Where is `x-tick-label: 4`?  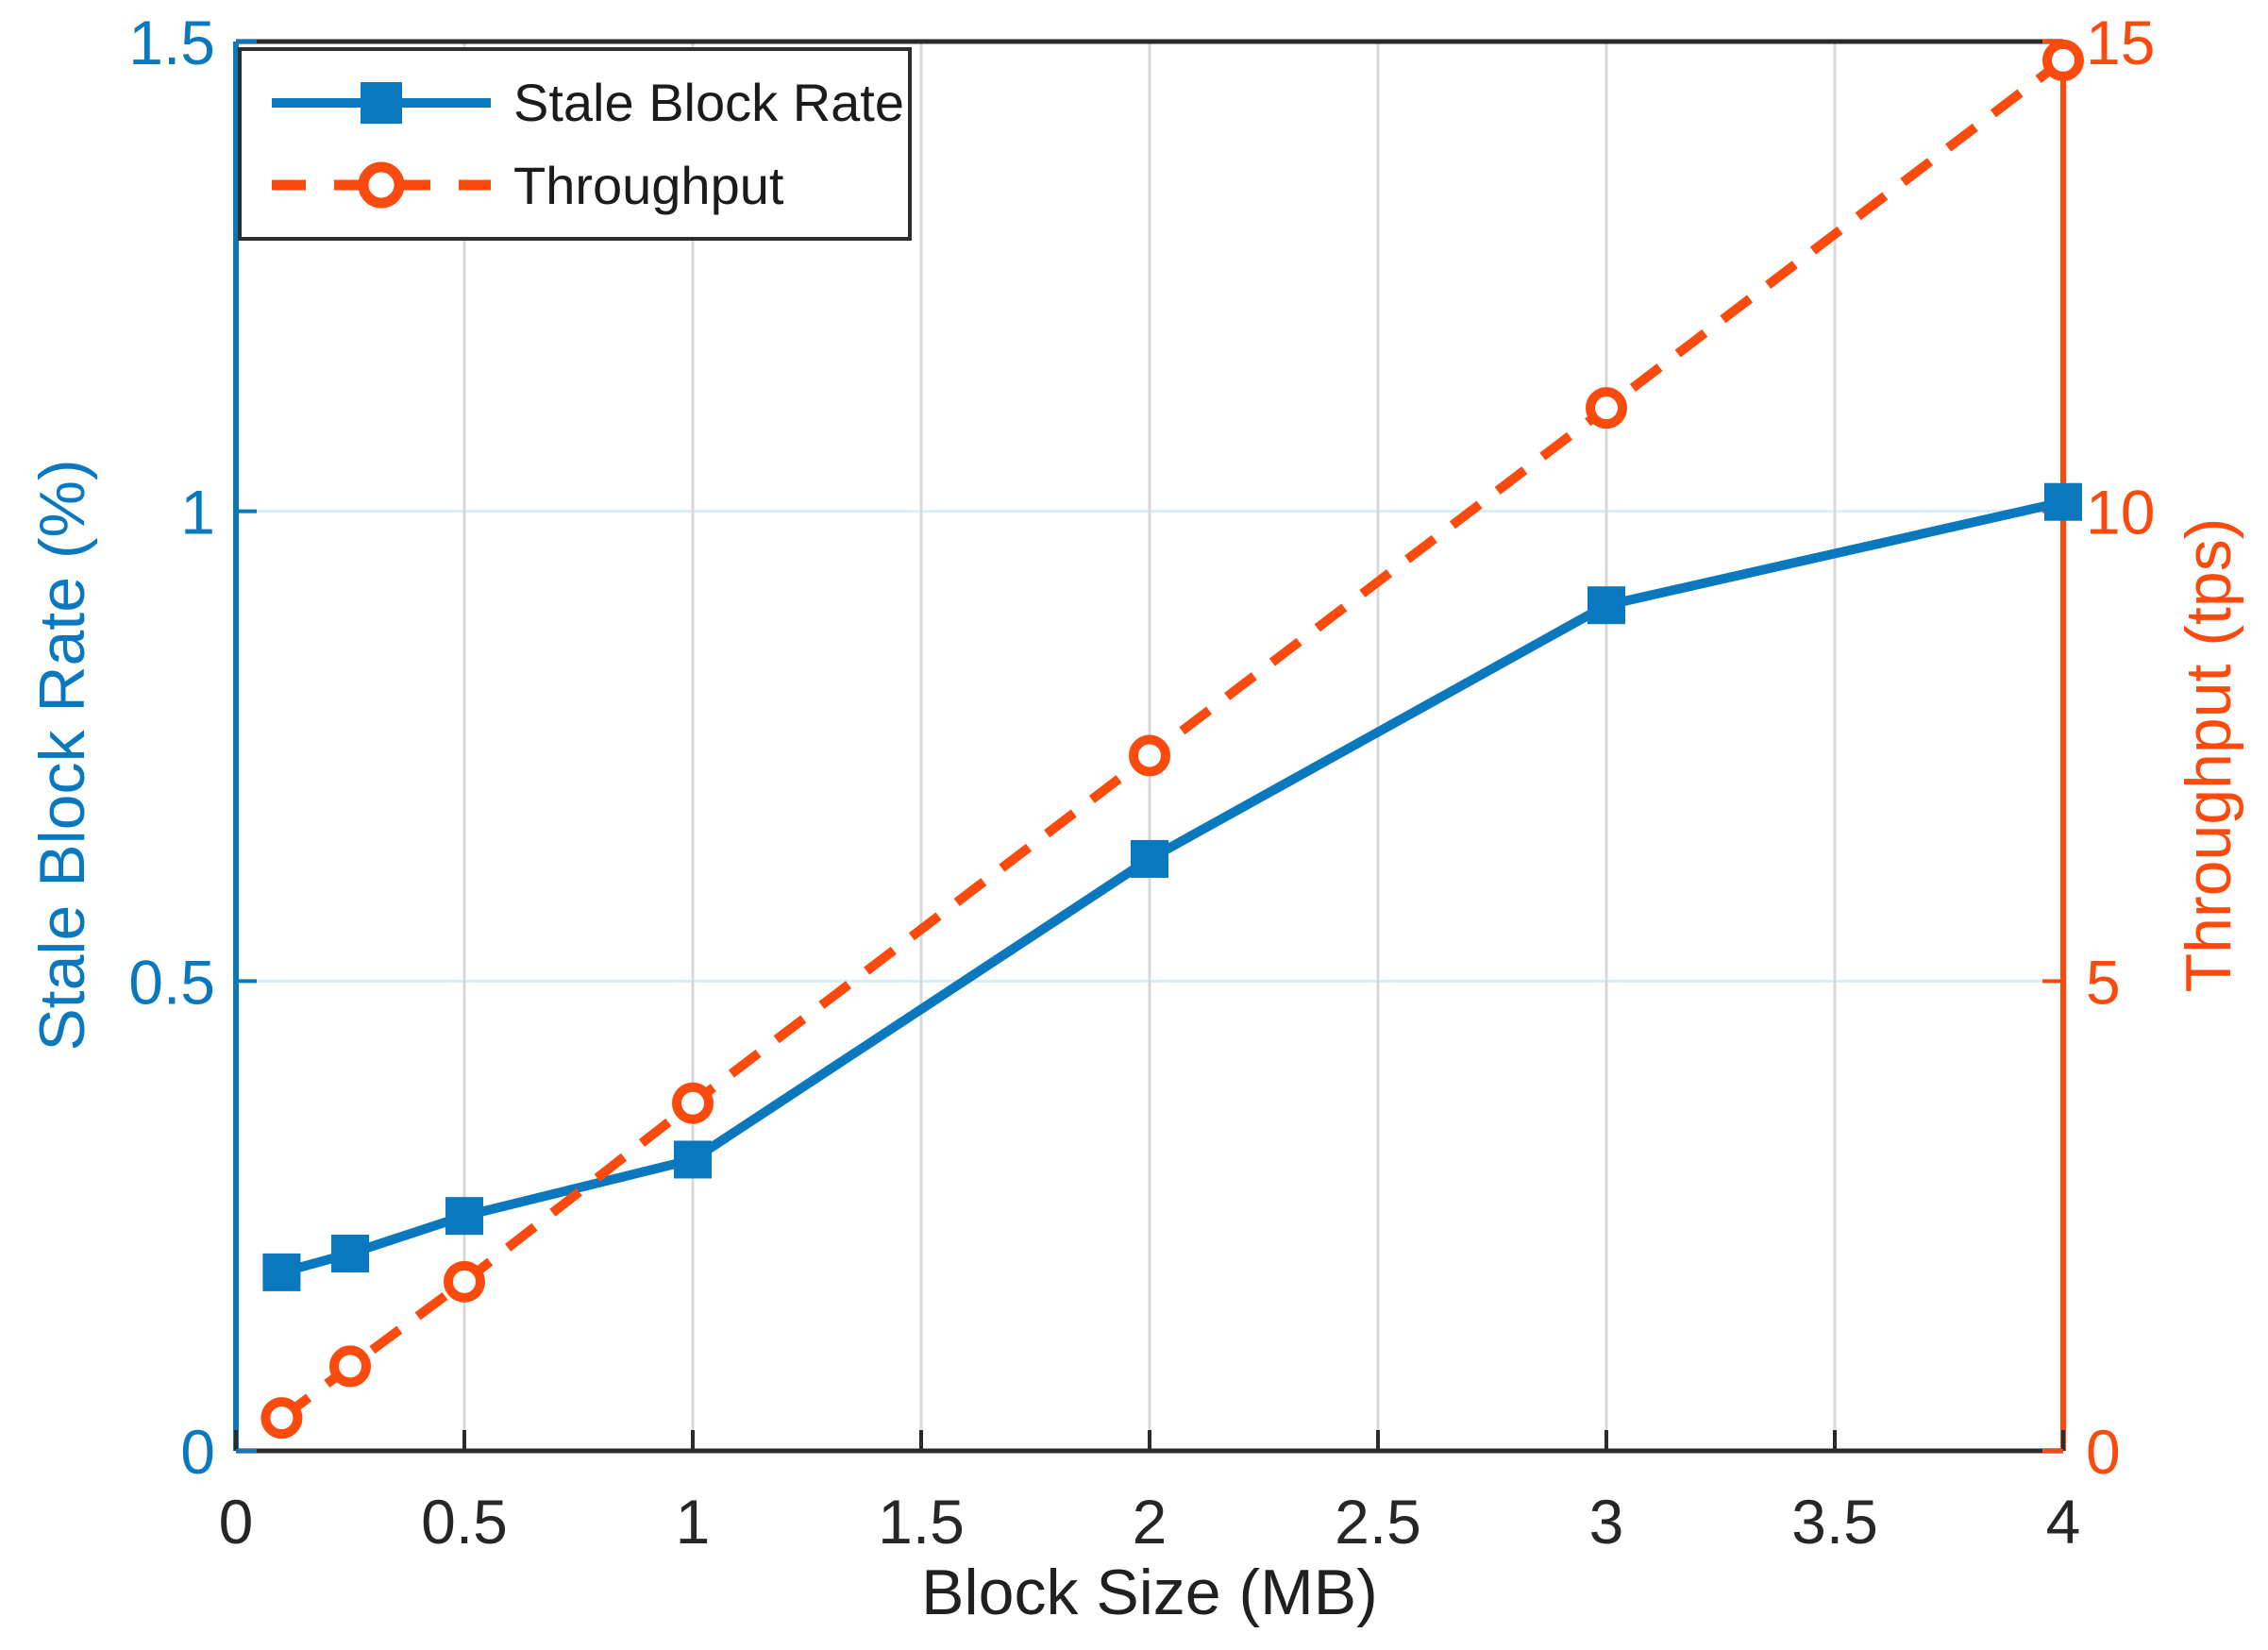
x-tick-label: 4 is located at coordinates (2063, 1522).